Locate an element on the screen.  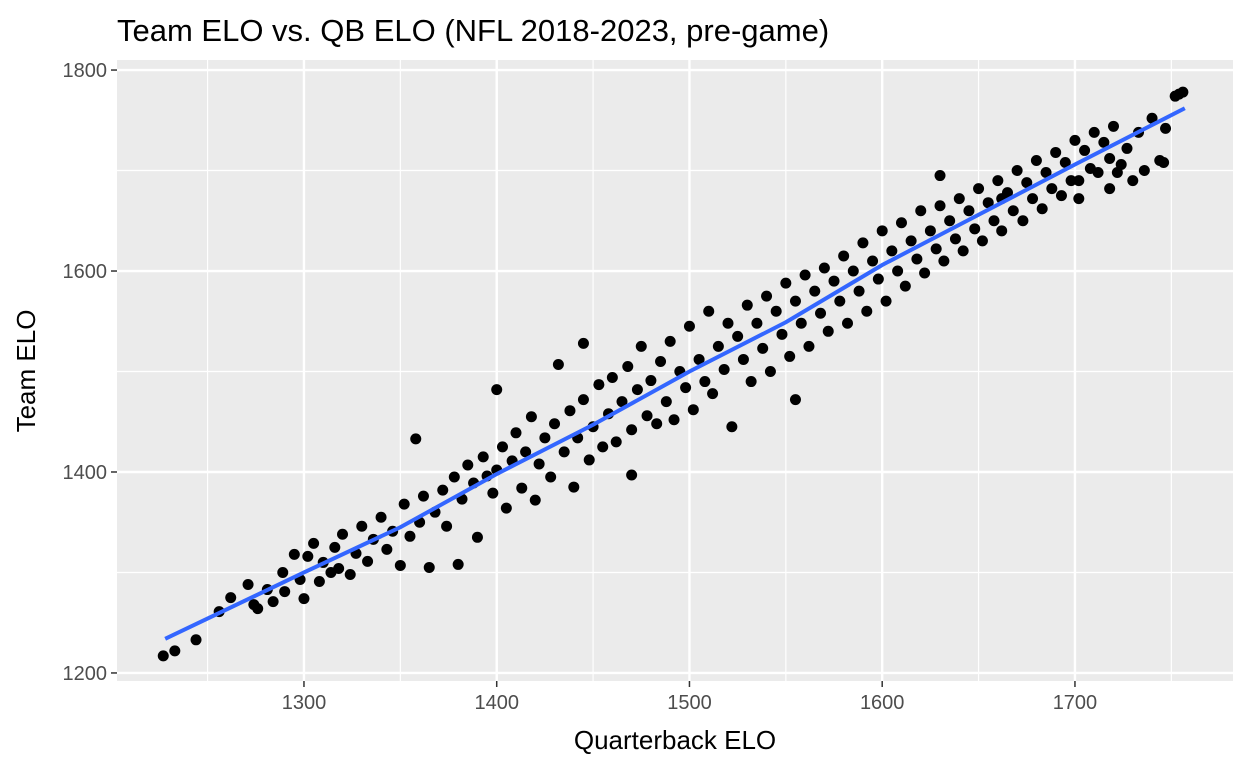
x-tick-label: 1700 is located at coordinates (1075, 703).